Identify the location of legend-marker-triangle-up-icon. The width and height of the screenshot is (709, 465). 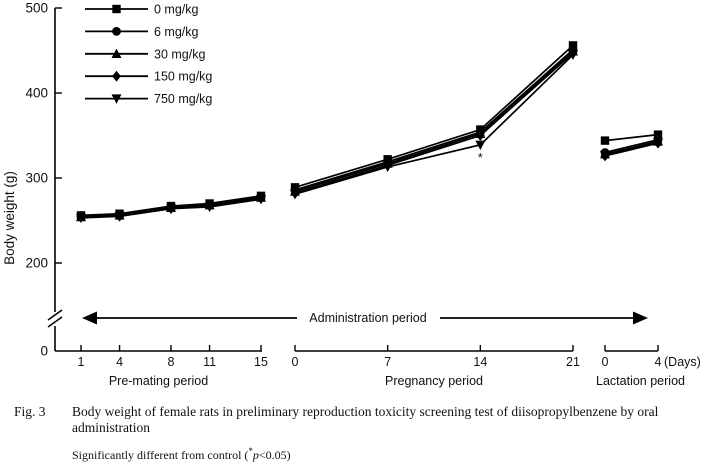
(116, 53).